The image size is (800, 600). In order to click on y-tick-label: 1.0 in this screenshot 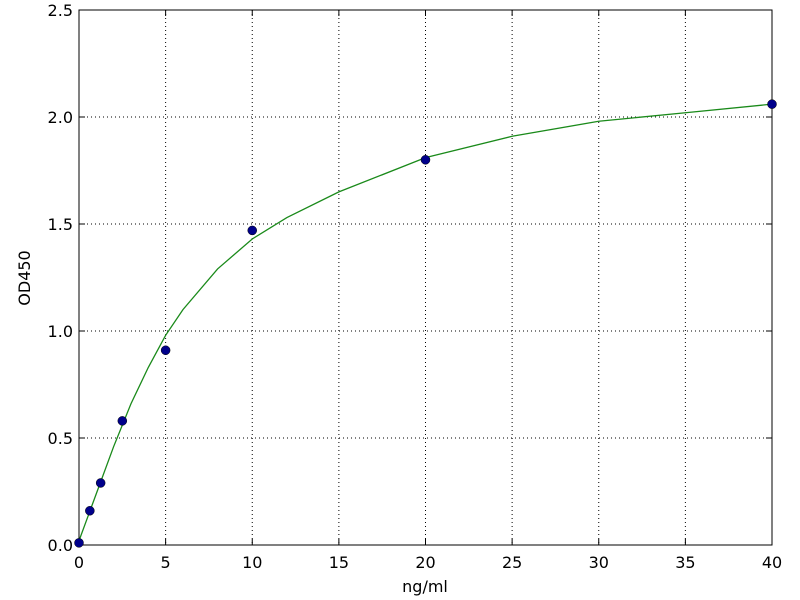, I will do `click(60, 331)`.